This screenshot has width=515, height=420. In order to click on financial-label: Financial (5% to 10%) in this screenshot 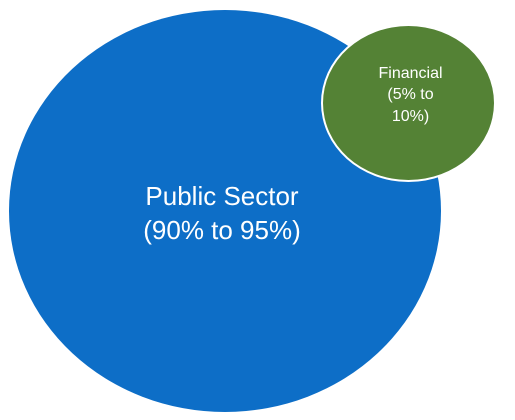, I will do `click(410, 94)`.